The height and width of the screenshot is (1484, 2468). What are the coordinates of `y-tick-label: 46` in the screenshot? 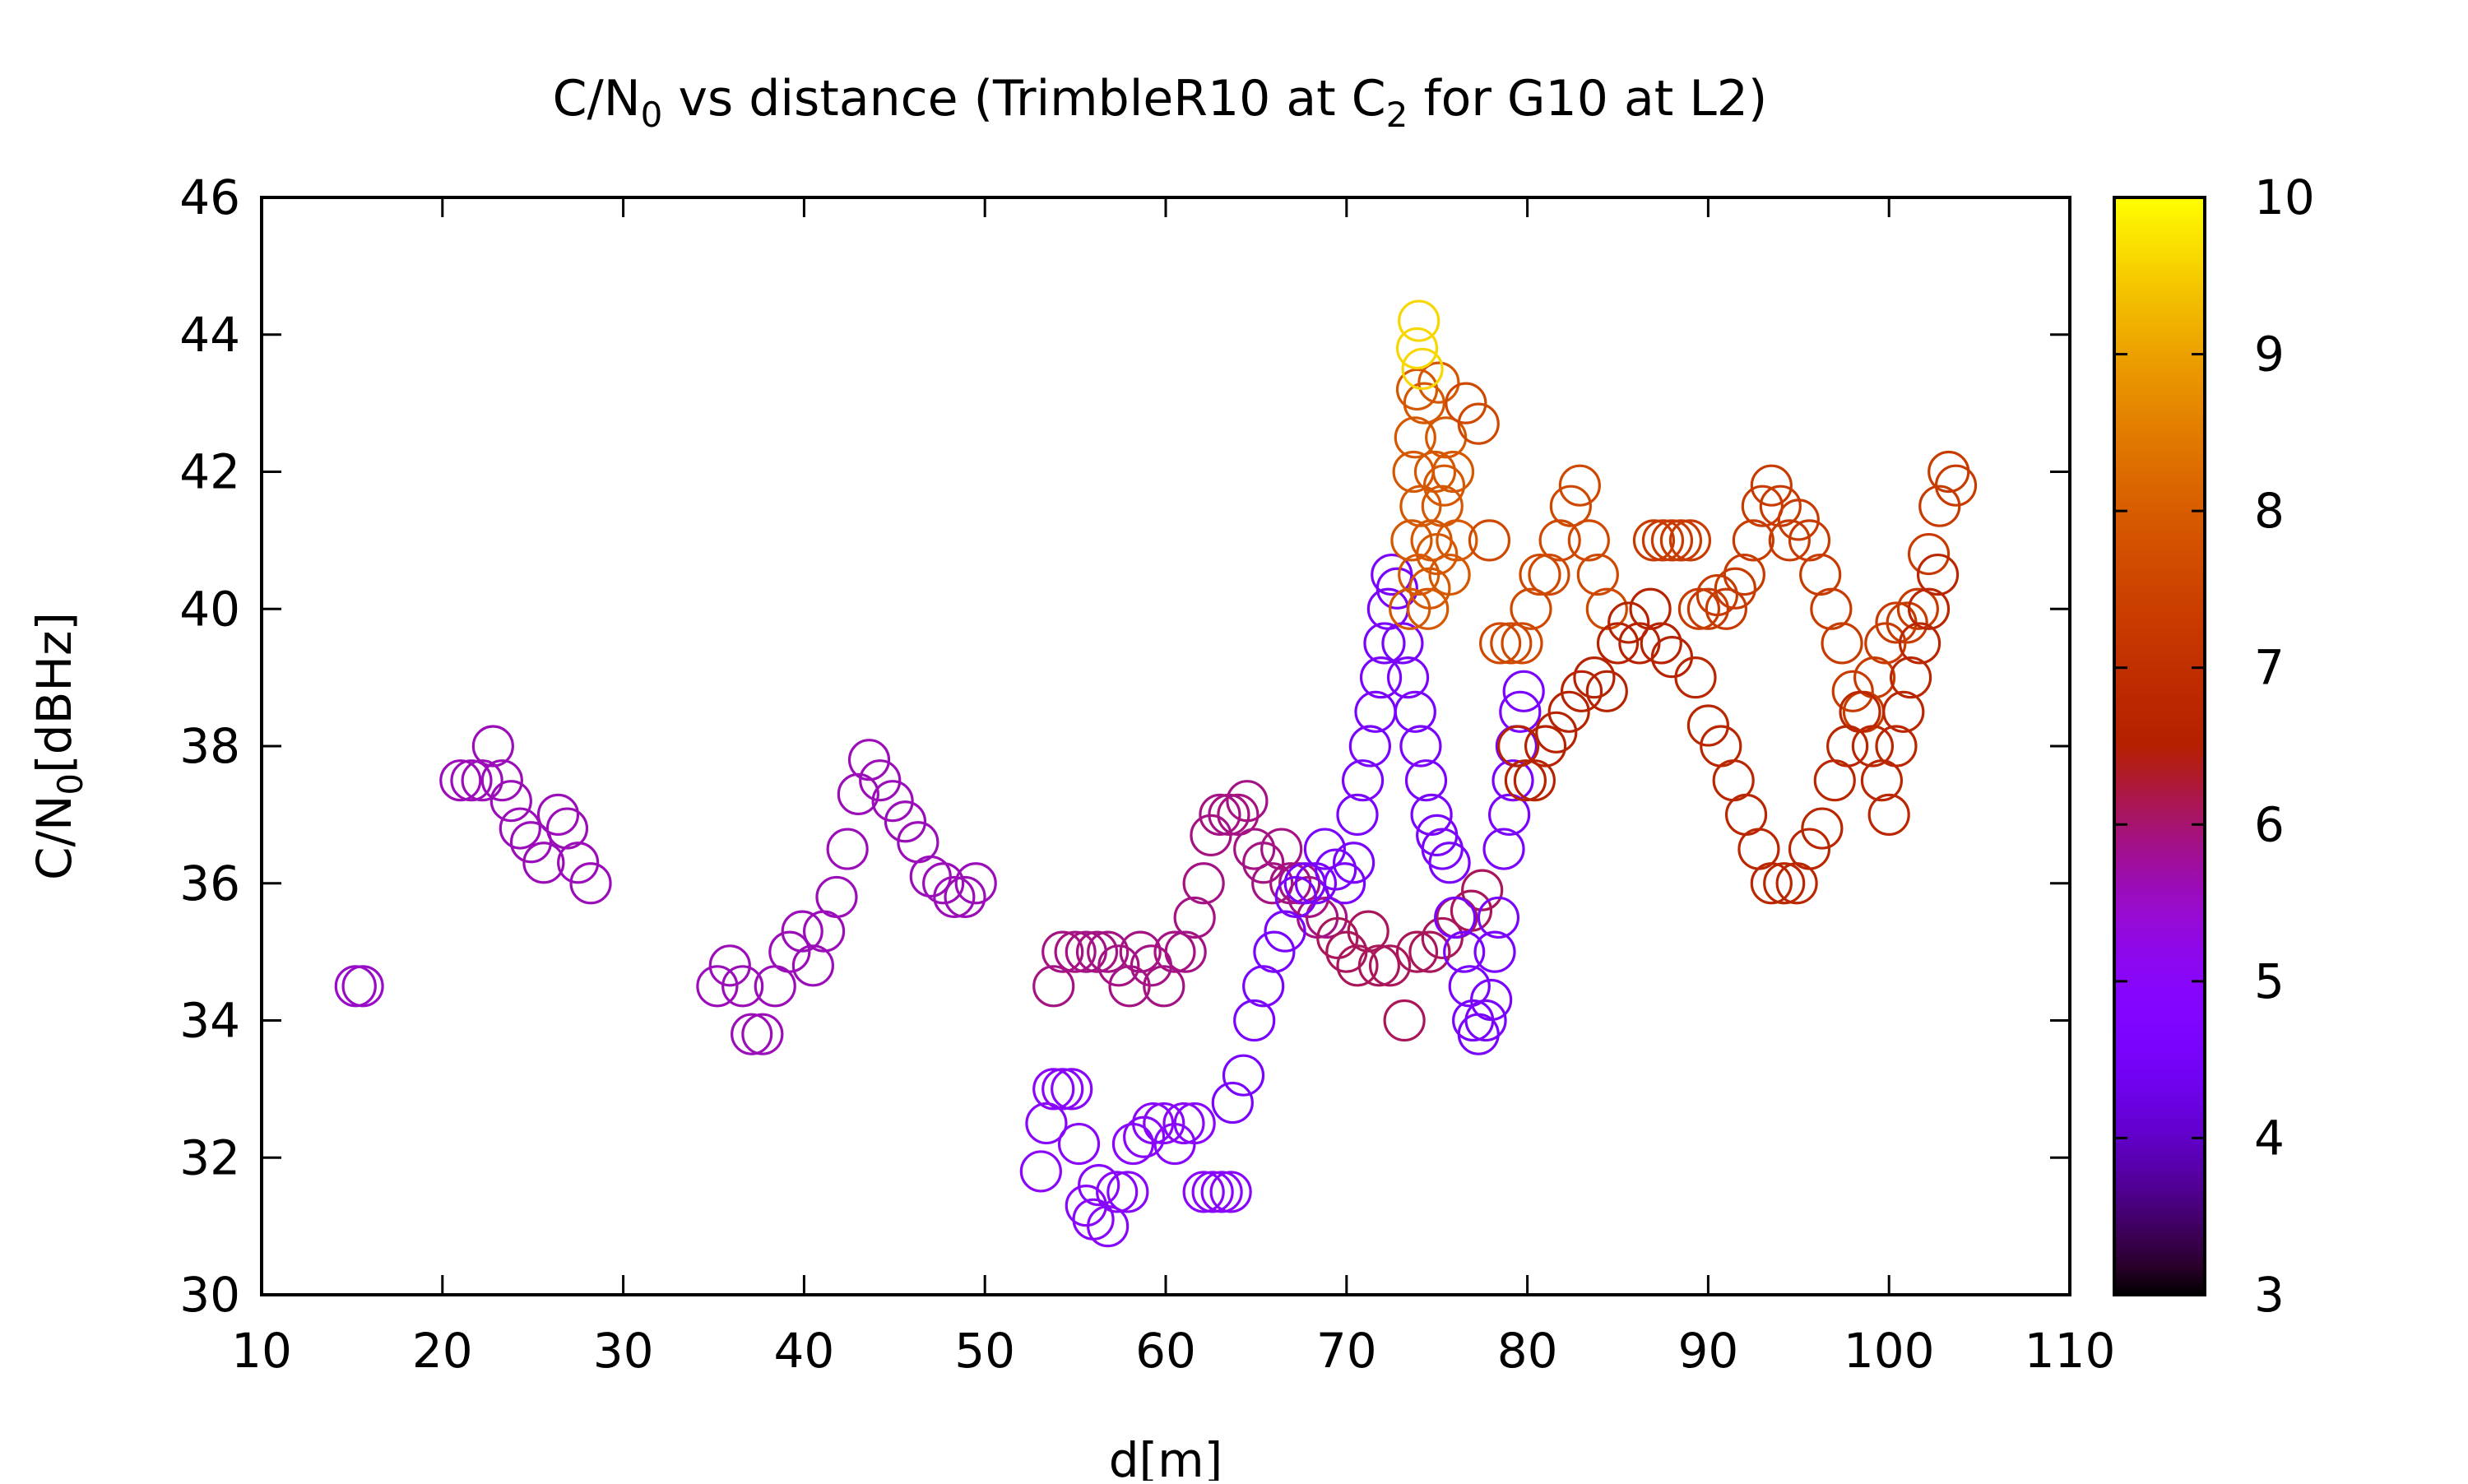 It's located at (209, 197).